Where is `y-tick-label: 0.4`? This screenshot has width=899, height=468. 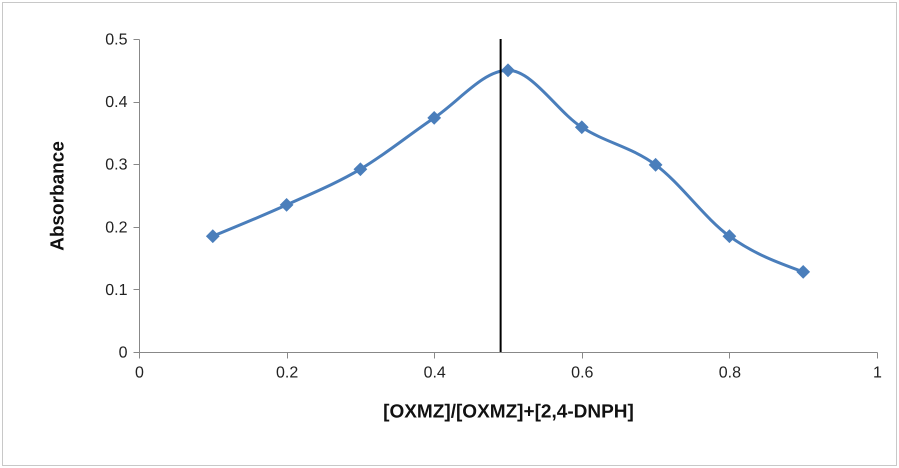
y-tick-label: 0.4 is located at coordinates (116, 103).